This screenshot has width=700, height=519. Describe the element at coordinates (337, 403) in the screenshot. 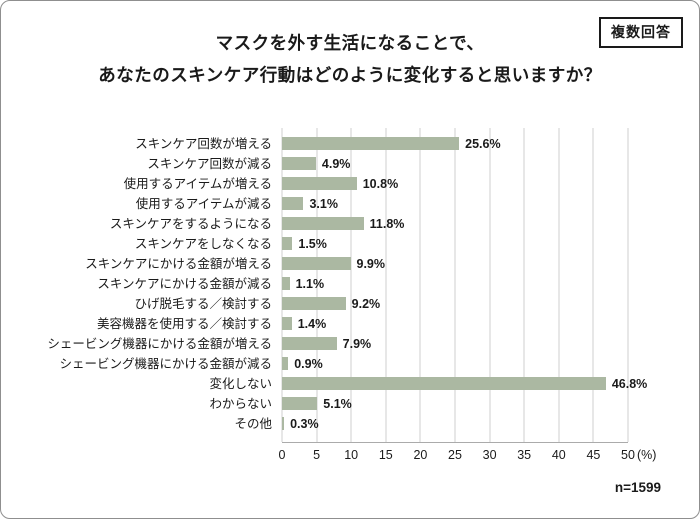

I see `value-label: 5.1%` at that location.